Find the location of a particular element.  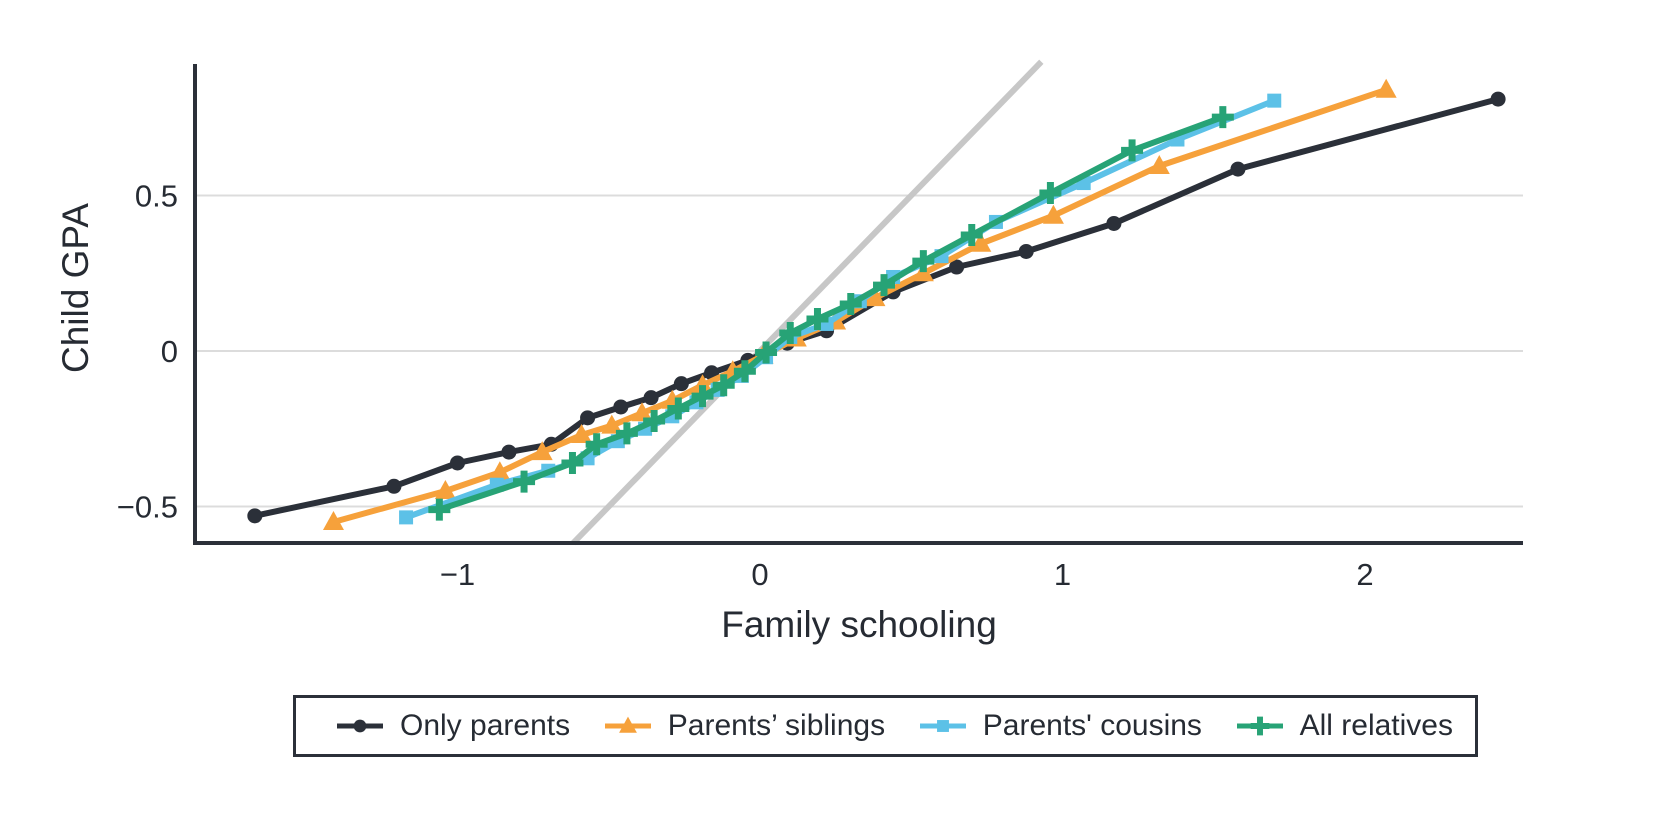

legend-item-parents-siblings: Parents’ siblings is located at coordinates (744, 726).